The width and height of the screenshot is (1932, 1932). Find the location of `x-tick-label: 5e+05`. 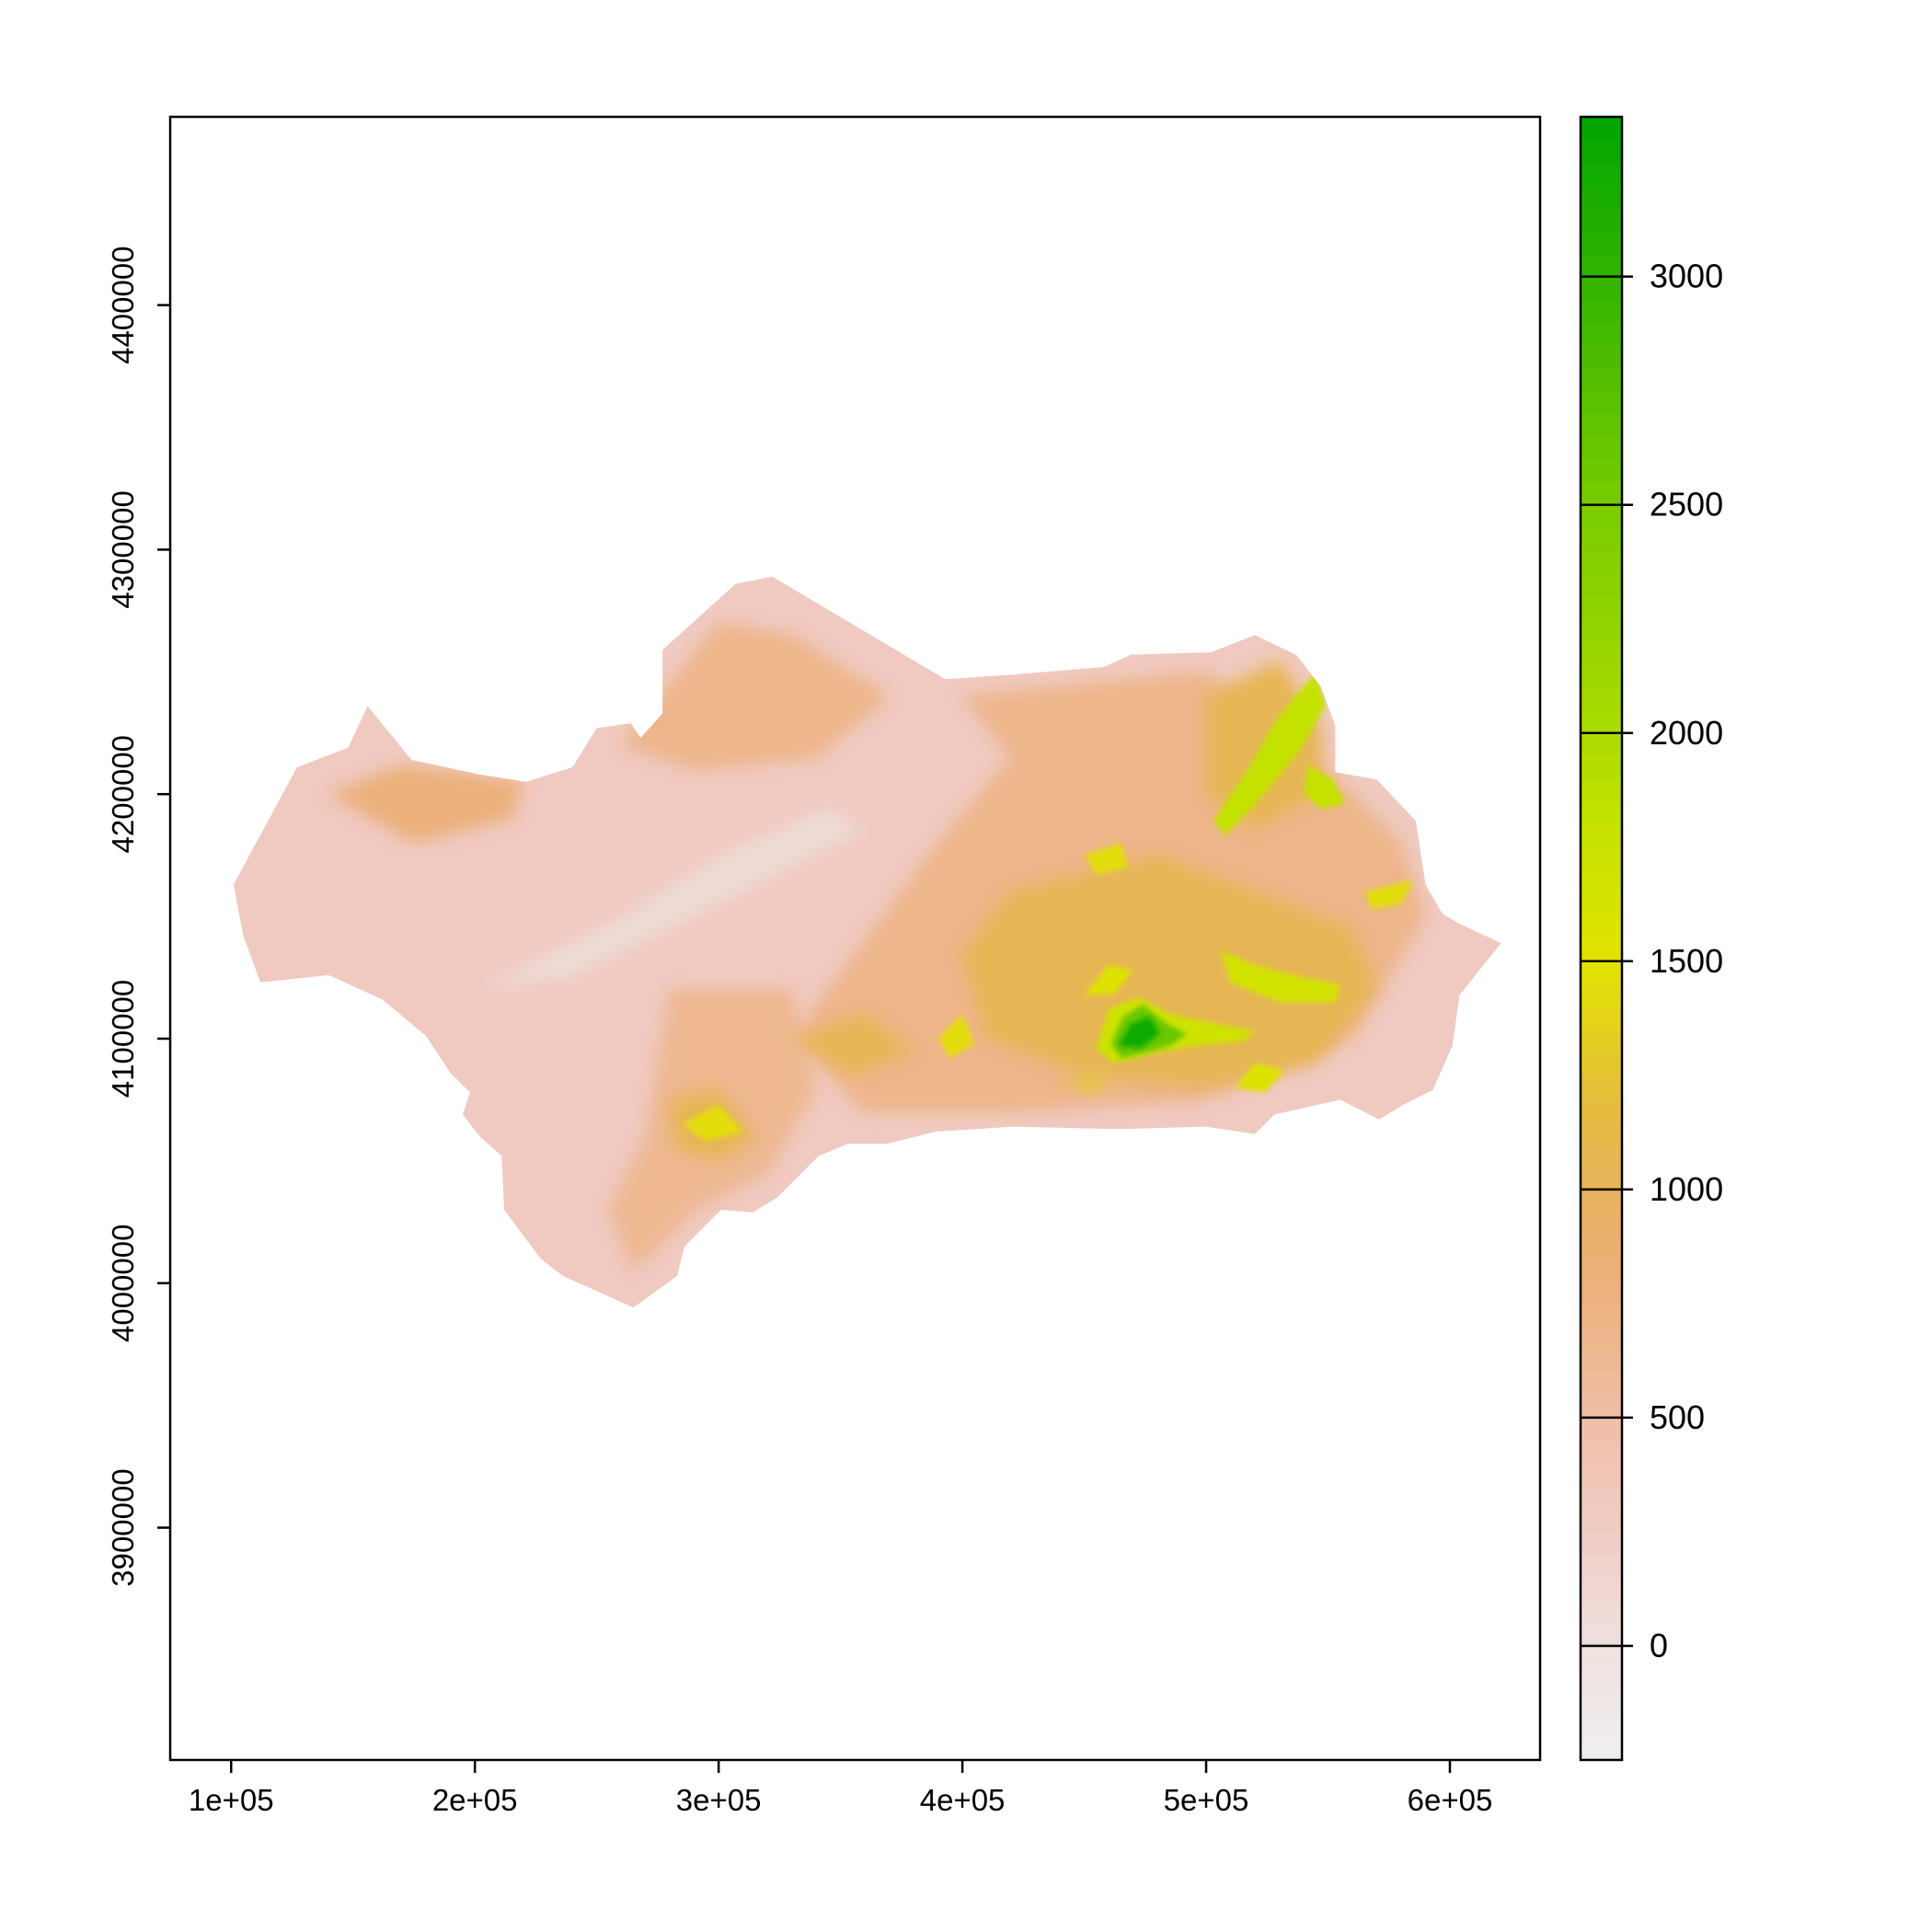

x-tick-label: 5e+05 is located at coordinates (1206, 1800).